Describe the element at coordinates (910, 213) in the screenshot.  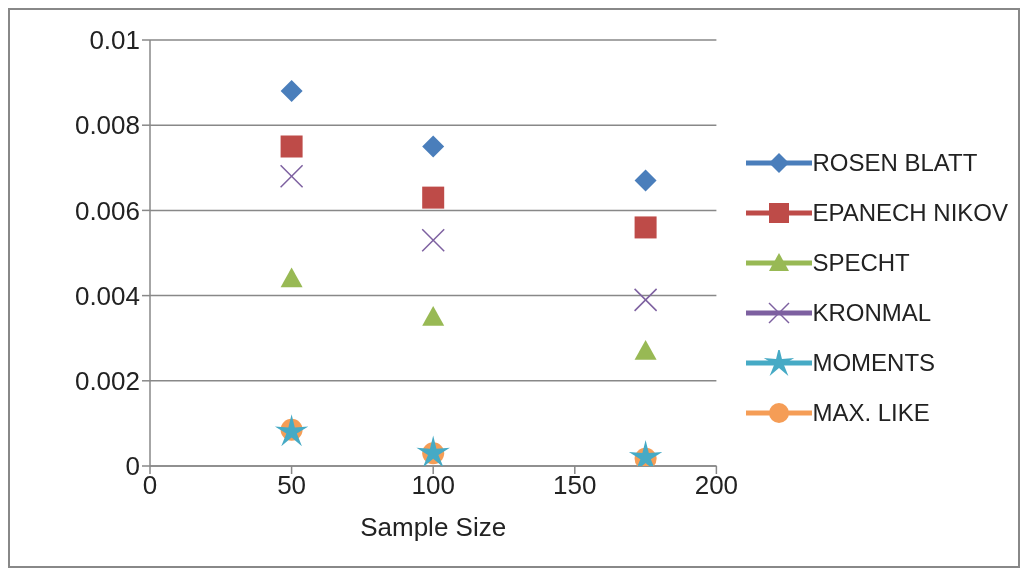
I see `legend-label: EPANECH NIKOV` at that location.